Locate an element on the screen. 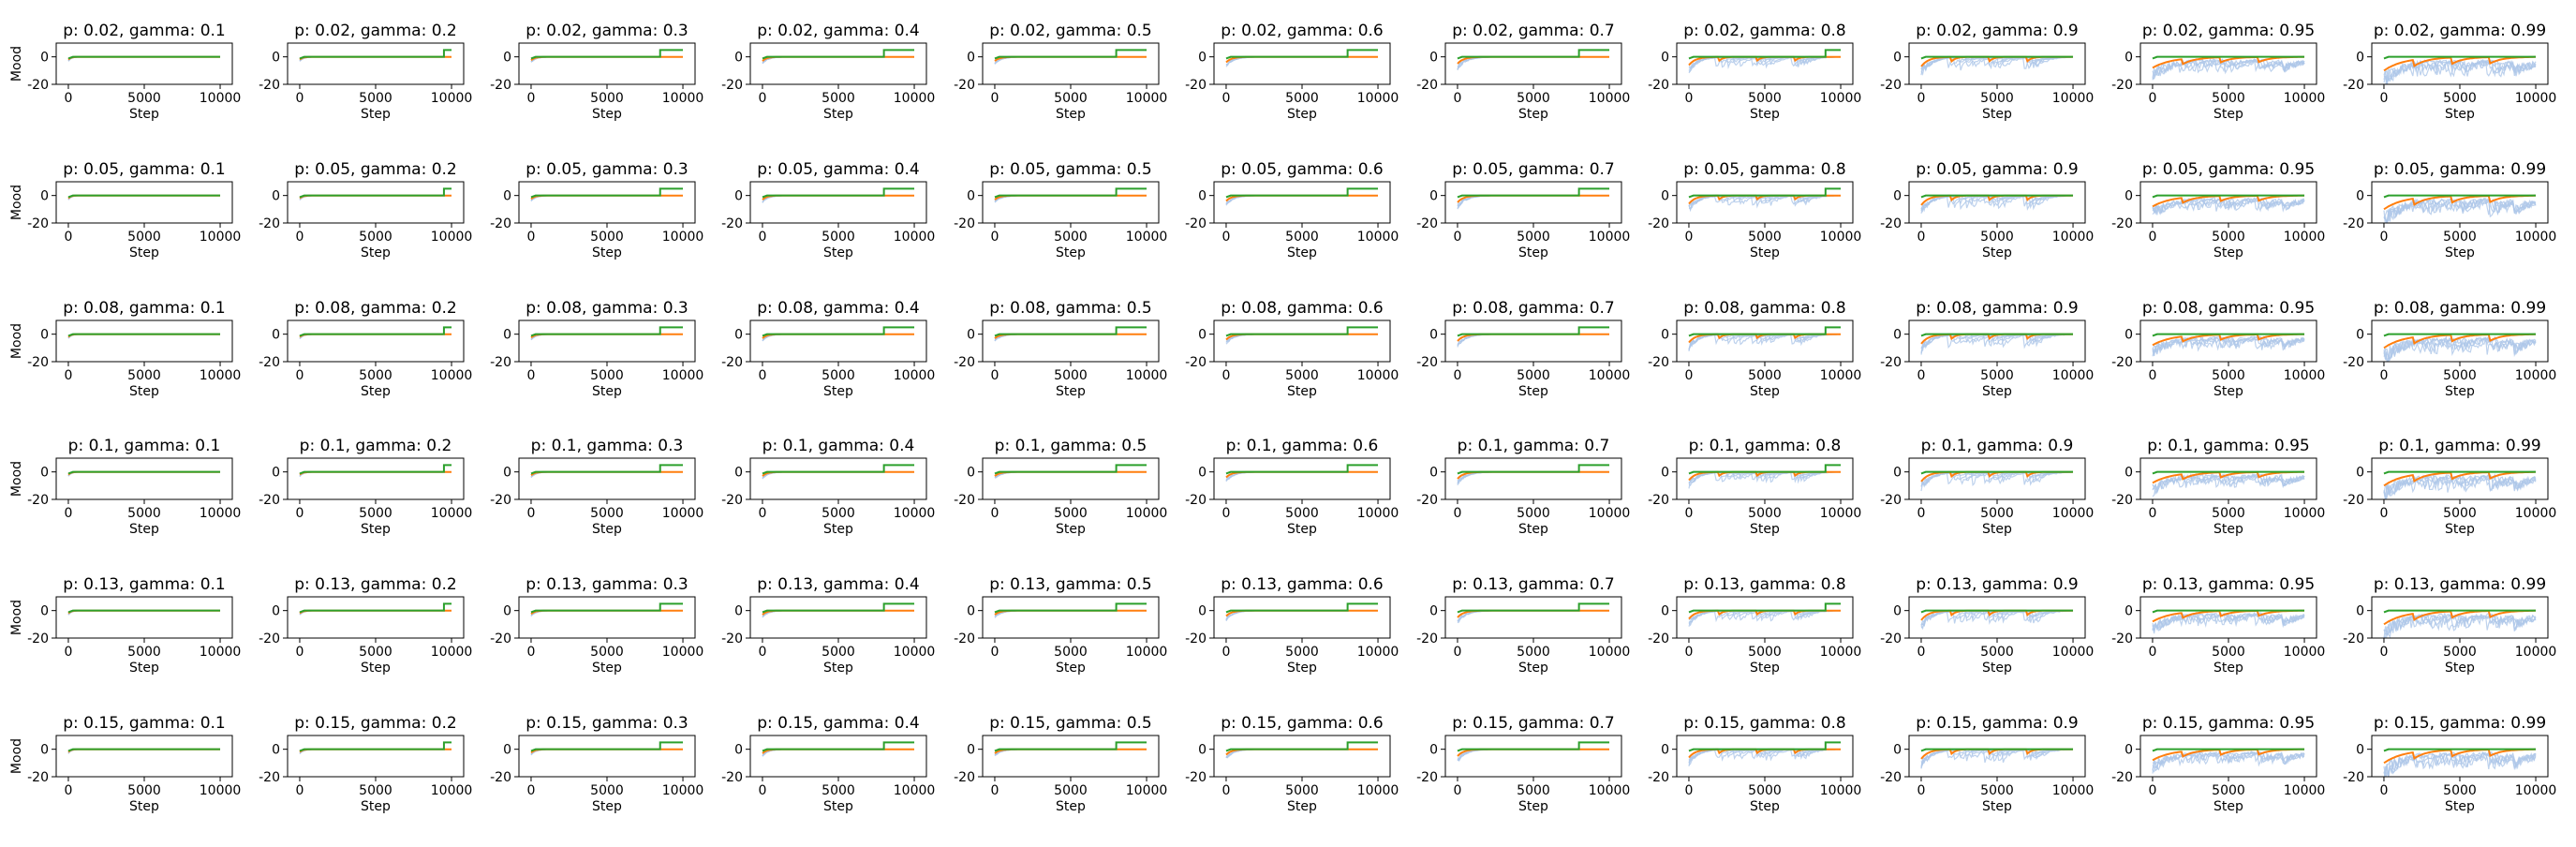 The width and height of the screenshot is (2576, 847). subplot-p0.02-gamma0.6: -20 0 0 5000 10000 Step p: 0.02, gamma: 0.6 is located at coordinates (1292, 72).